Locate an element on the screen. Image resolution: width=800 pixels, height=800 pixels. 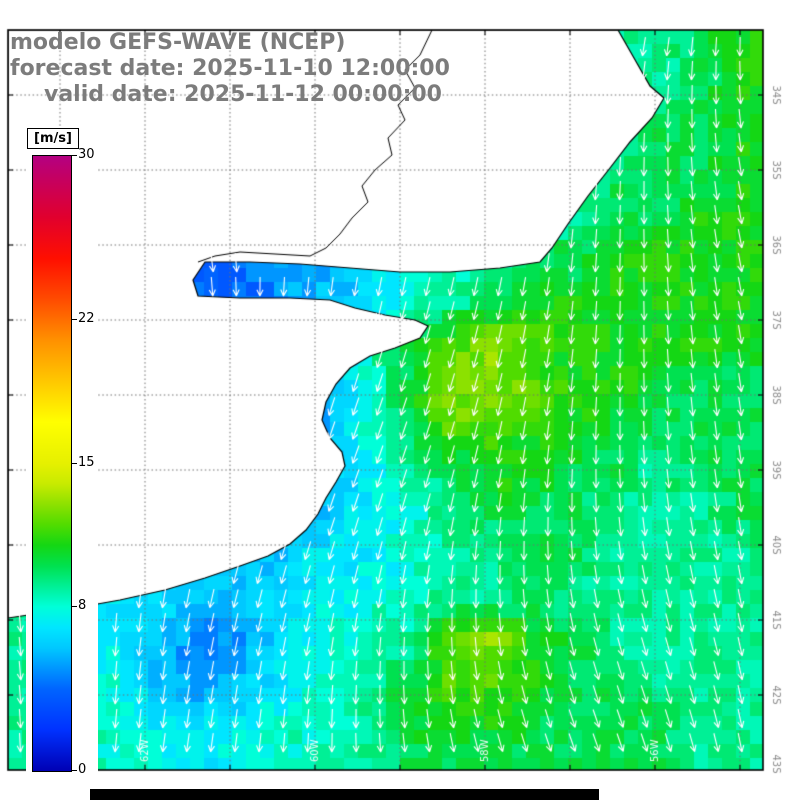
colorbar-tick-label: 0 is located at coordinates (82, 769).